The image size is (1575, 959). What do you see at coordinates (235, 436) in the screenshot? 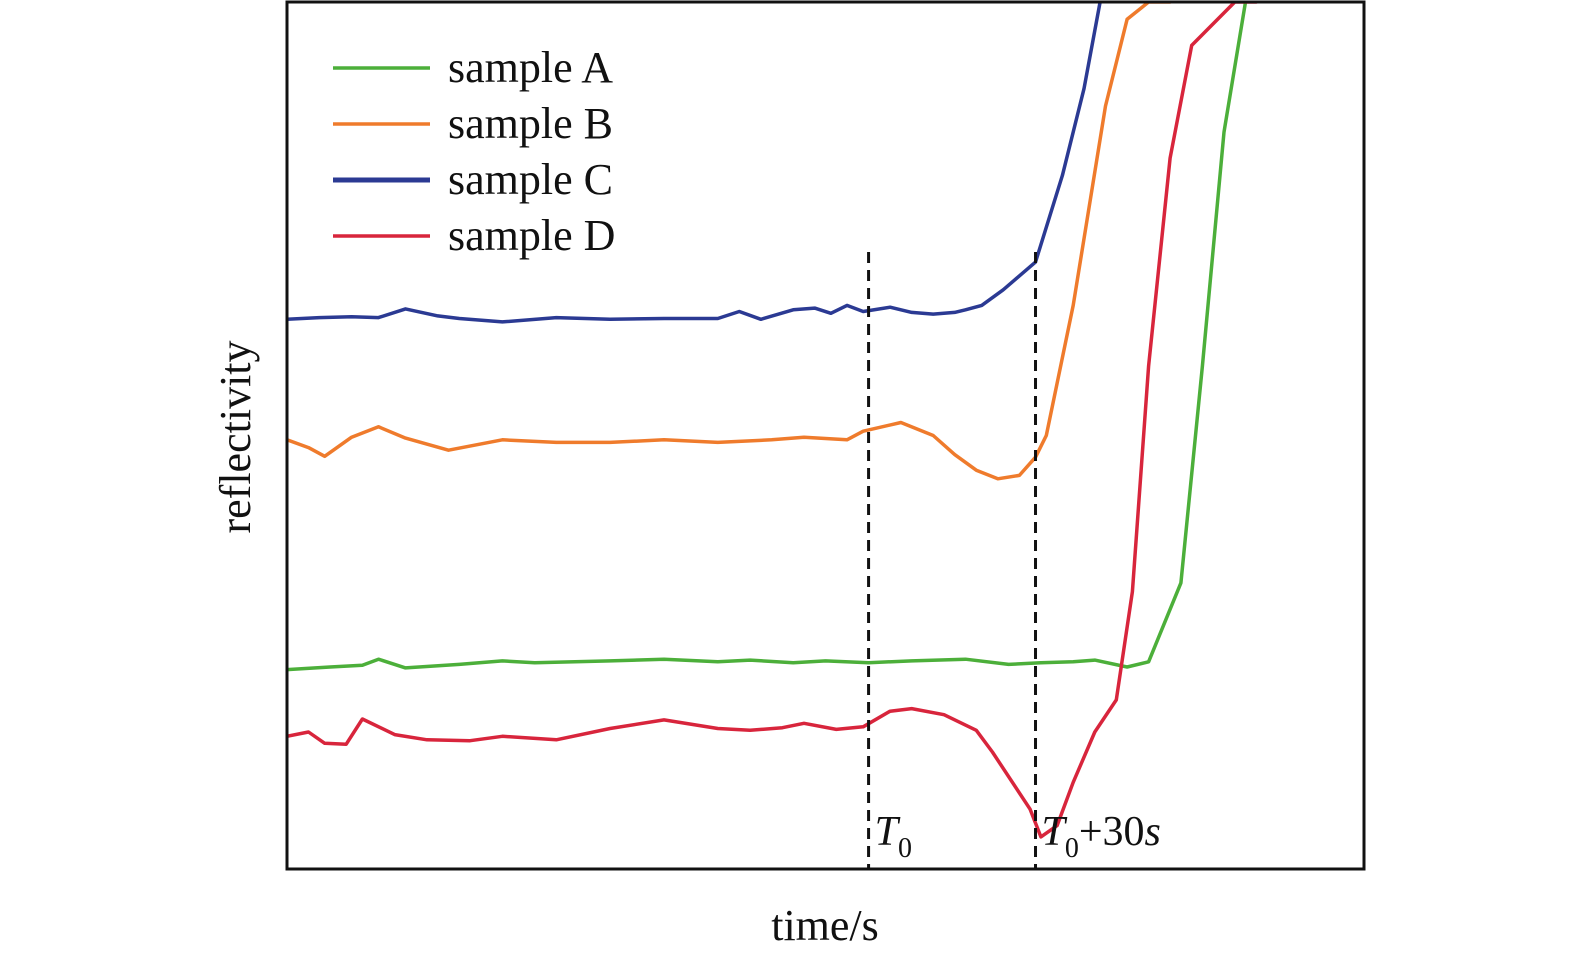
I see `y-axis-title: reflectivity` at bounding box center [235, 436].